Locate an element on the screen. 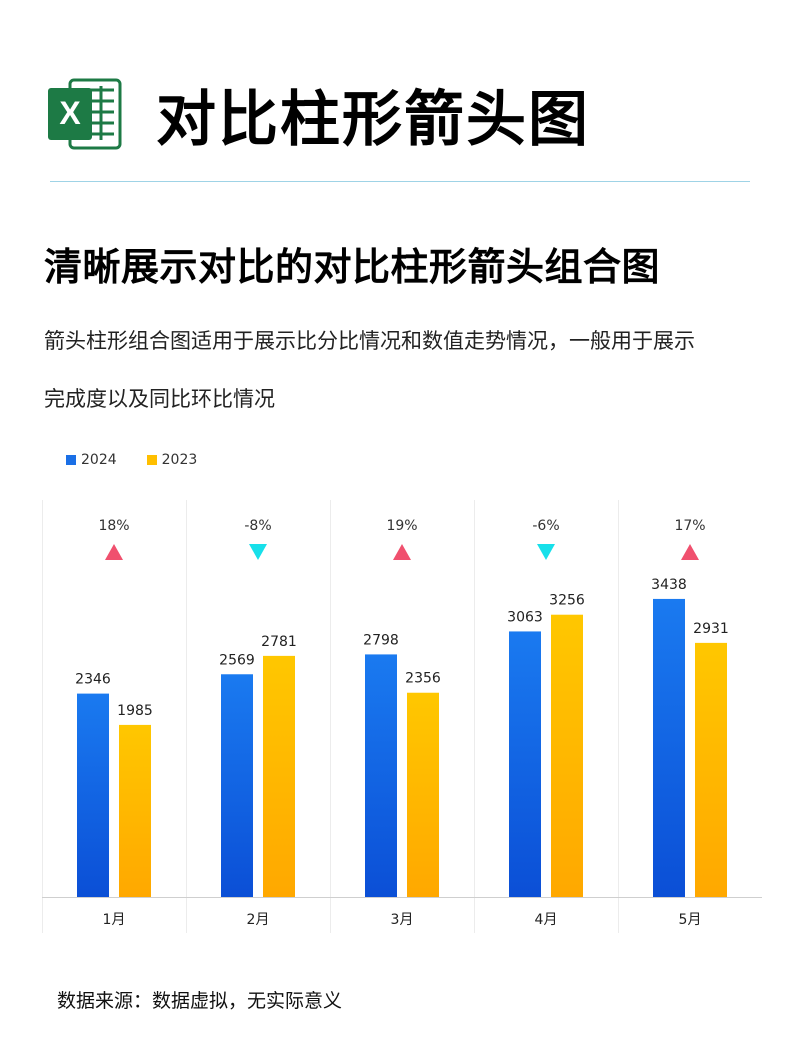 The height and width of the screenshot is (1044, 800). data-label: 2781 is located at coordinates (279, 642).